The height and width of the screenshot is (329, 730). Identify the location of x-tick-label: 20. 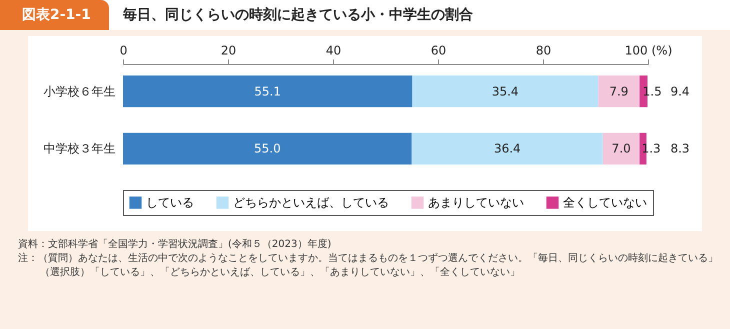
(228, 51).